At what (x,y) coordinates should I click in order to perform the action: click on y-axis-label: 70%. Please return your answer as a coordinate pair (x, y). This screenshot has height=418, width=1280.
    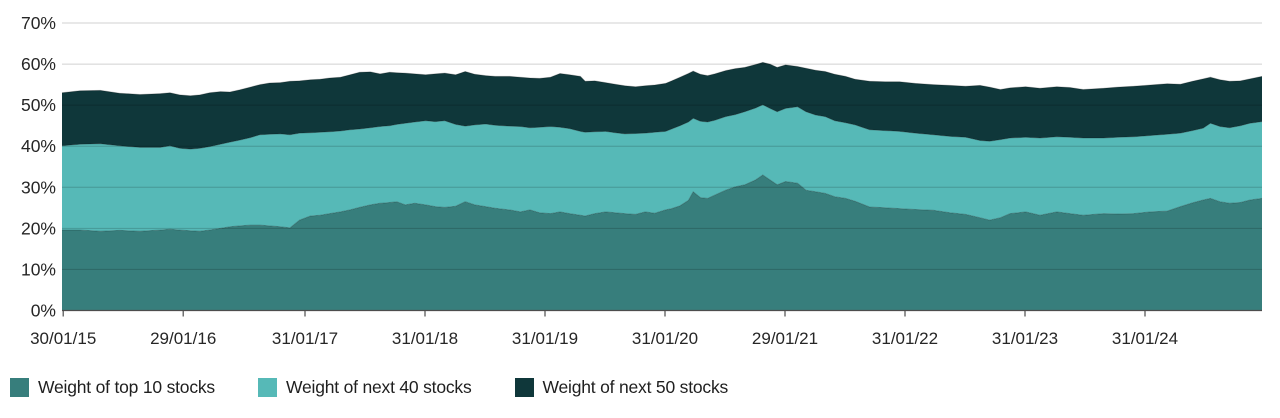
    Looking at the image, I should click on (38, 23).